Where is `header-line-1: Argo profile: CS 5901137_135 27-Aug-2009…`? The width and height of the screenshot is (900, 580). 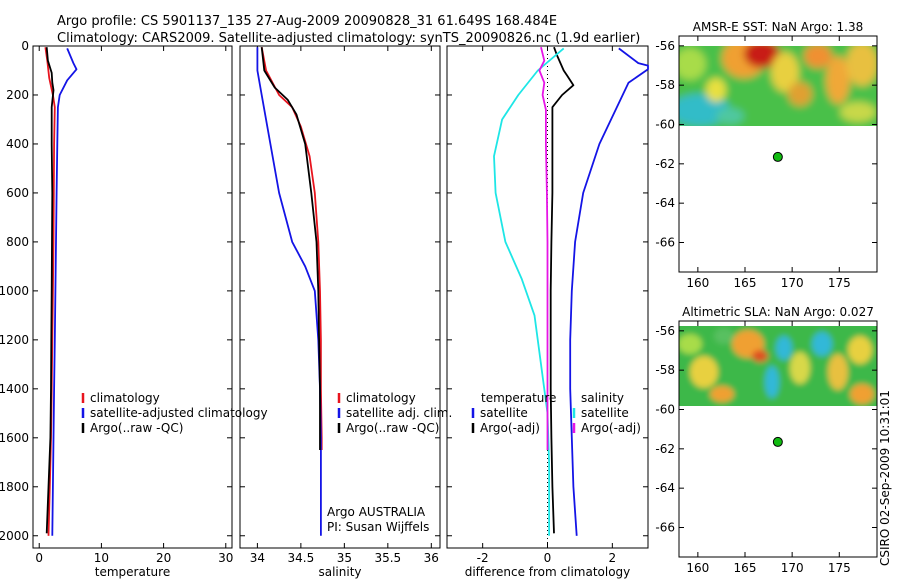 header-line-1: Argo profile: CS 5901137_135 27-Aug-2009… is located at coordinates (307, 21).